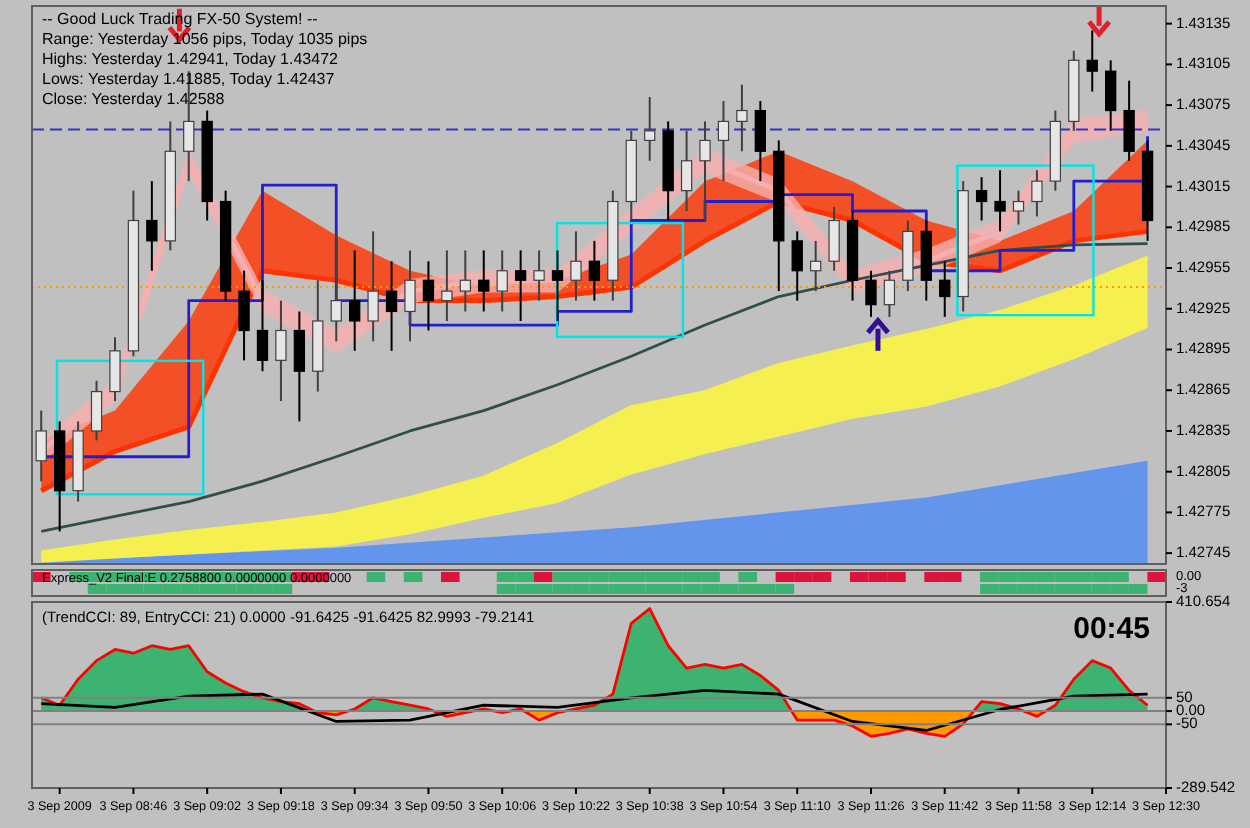  What do you see at coordinates (1111, 629) in the screenshot?
I see `annotation: 00:45` at bounding box center [1111, 629].